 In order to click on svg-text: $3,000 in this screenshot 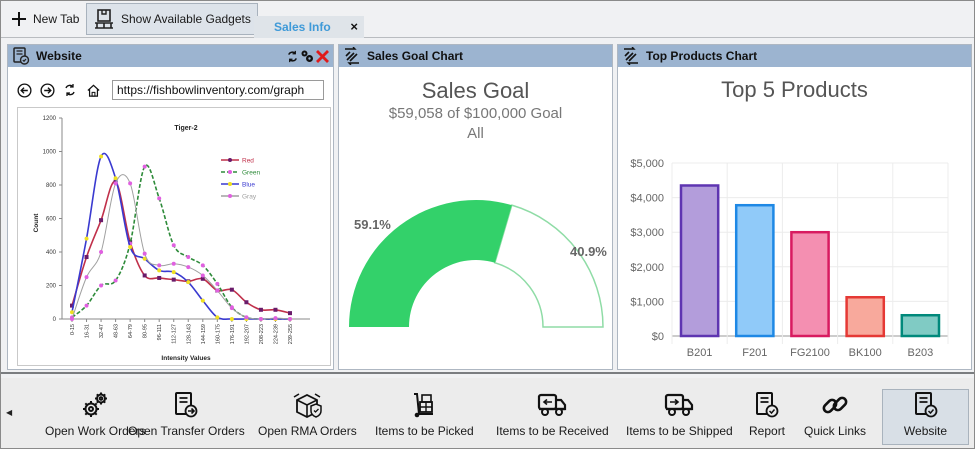, I will do `click(647, 233)`.